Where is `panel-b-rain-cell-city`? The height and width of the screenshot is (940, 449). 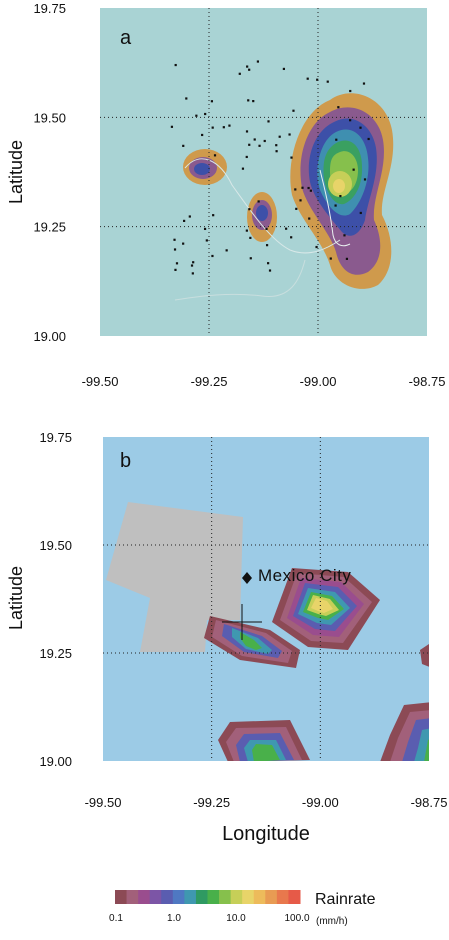 panel-b-rain-cell-city is located at coordinates (326, 609).